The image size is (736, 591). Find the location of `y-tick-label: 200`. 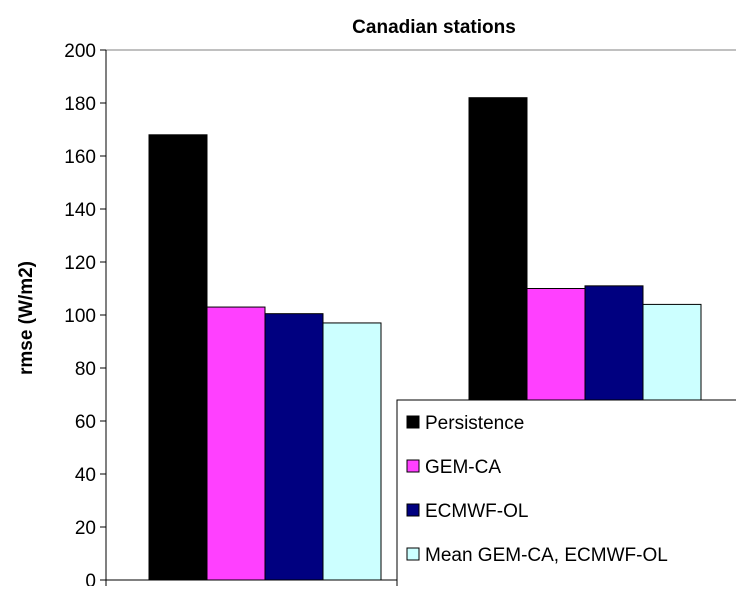

y-tick-label: 200 is located at coordinates (80, 51).